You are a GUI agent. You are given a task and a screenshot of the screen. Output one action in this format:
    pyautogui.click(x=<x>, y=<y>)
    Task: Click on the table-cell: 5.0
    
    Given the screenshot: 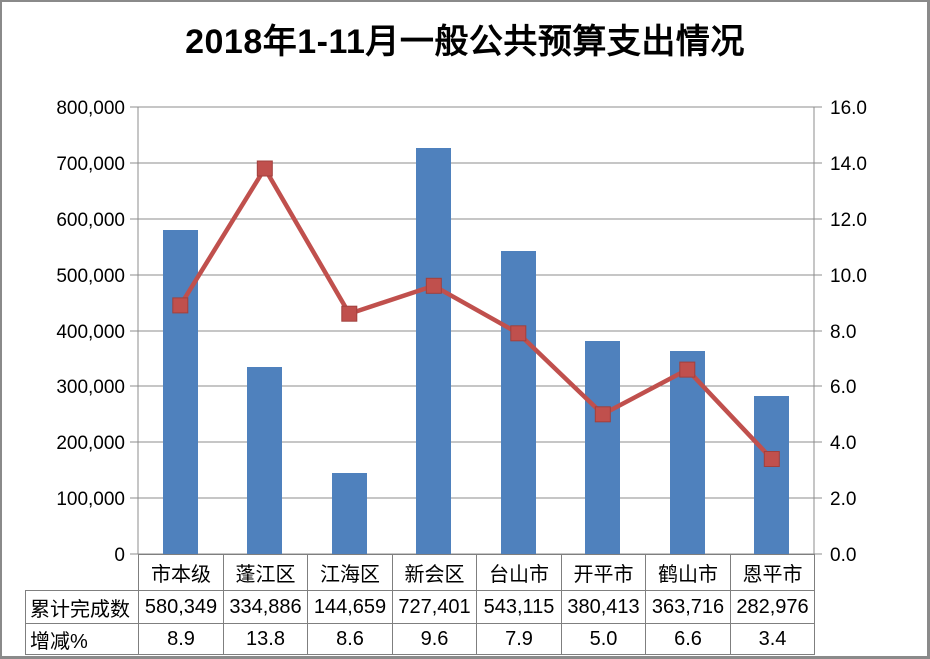 What is the action you would take?
    pyautogui.click(x=603, y=639)
    